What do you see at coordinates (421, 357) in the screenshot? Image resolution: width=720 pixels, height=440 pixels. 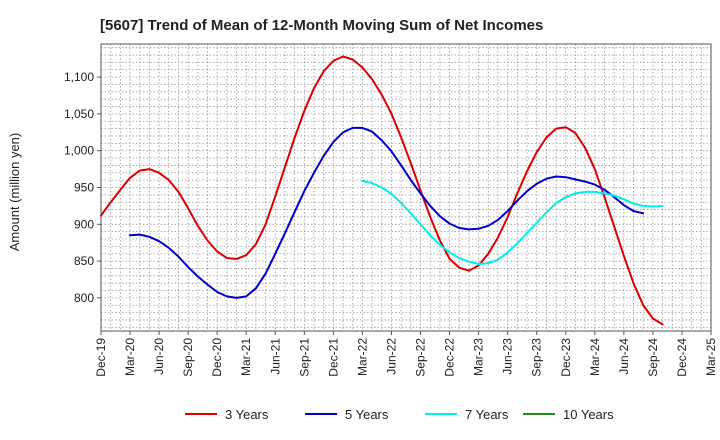 I see `x-tick-label: Sep-22` at bounding box center [421, 357].